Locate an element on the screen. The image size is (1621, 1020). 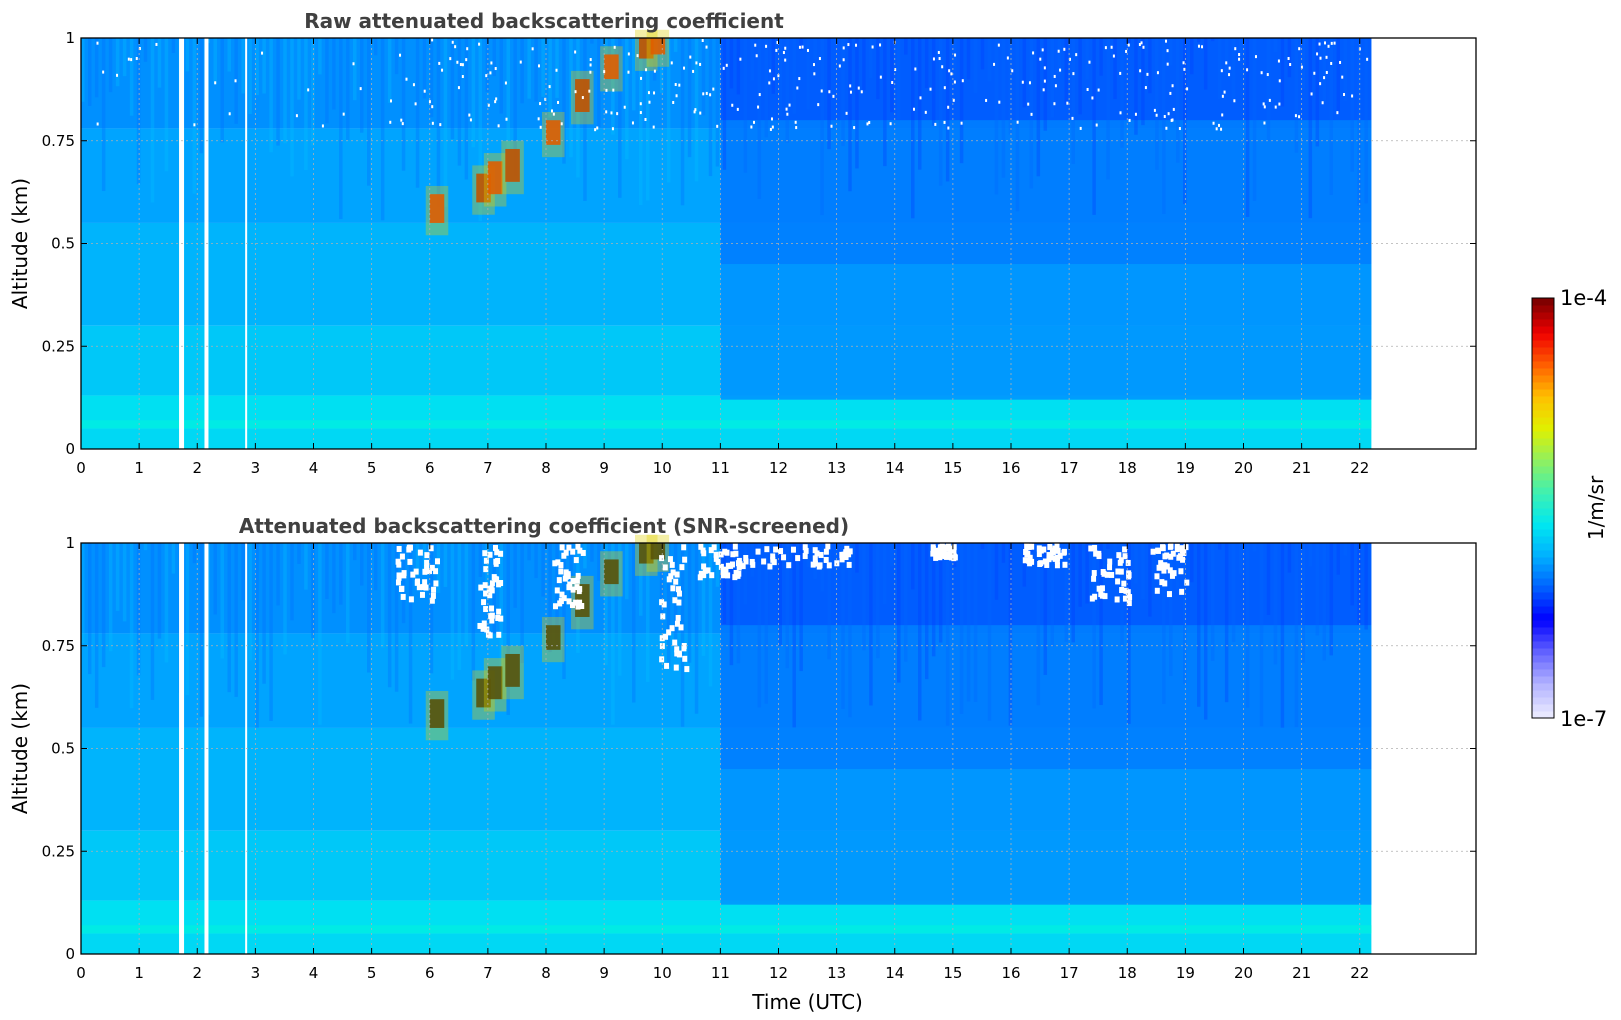
x-tick-label: 4 is located at coordinates (314, 973).